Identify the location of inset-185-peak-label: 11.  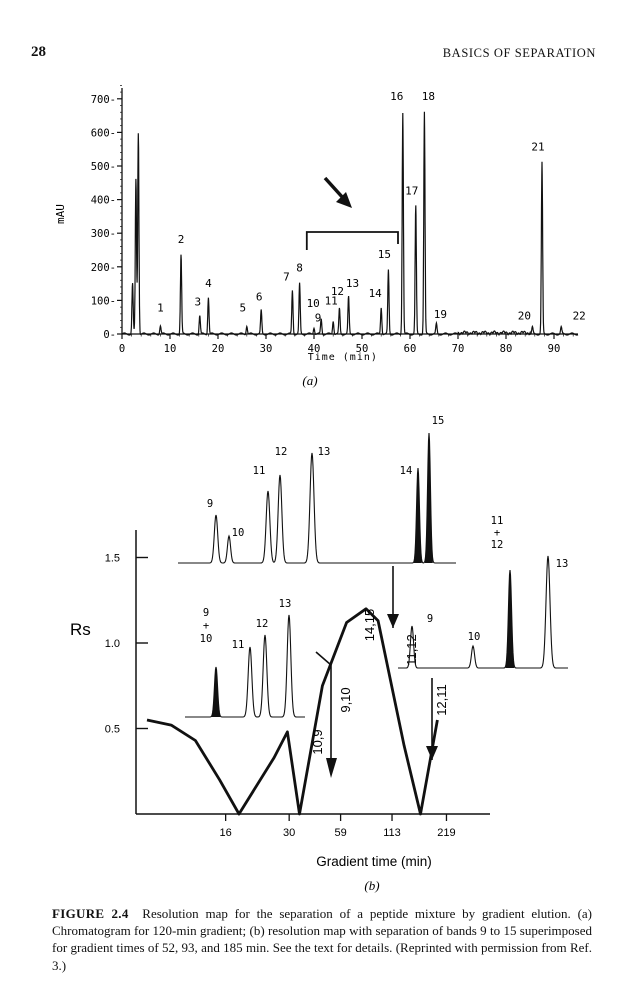
(497, 521).